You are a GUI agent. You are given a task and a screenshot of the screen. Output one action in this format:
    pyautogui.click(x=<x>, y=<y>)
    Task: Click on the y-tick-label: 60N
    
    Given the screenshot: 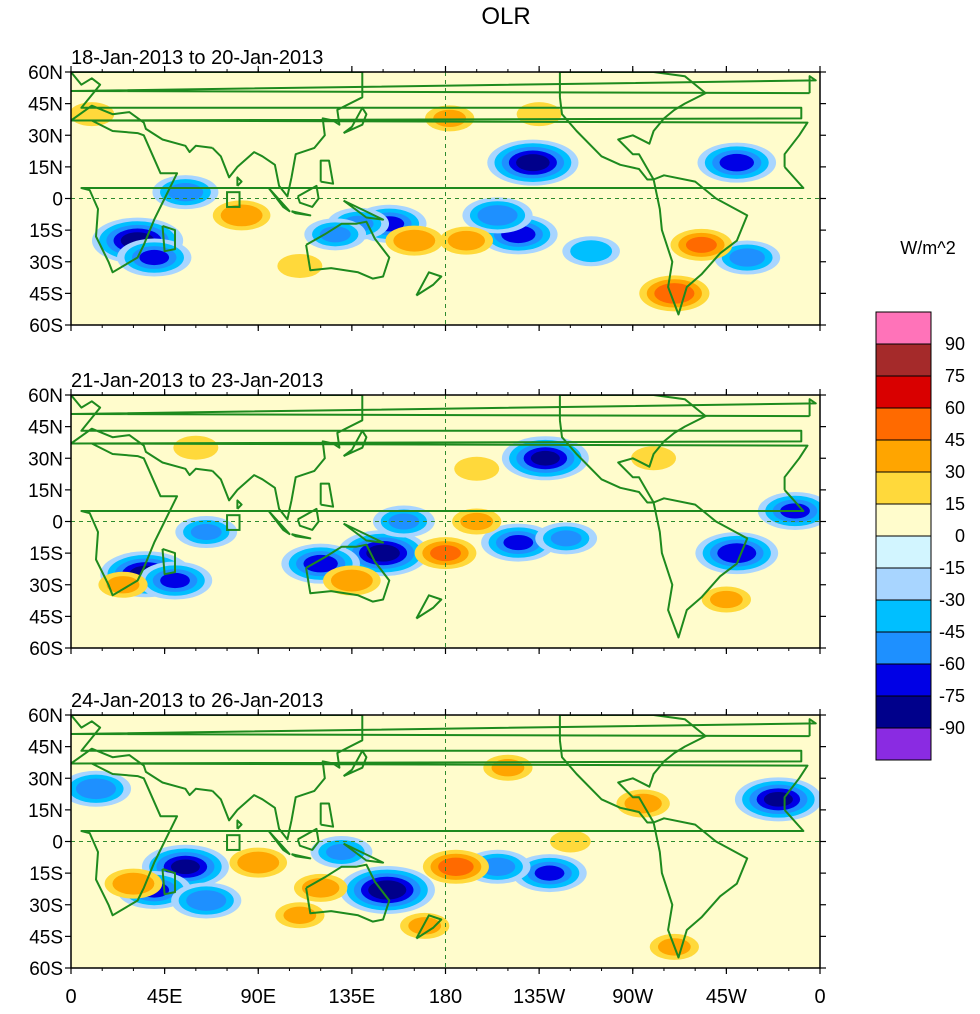 What is the action you would take?
    pyautogui.click(x=45, y=73)
    